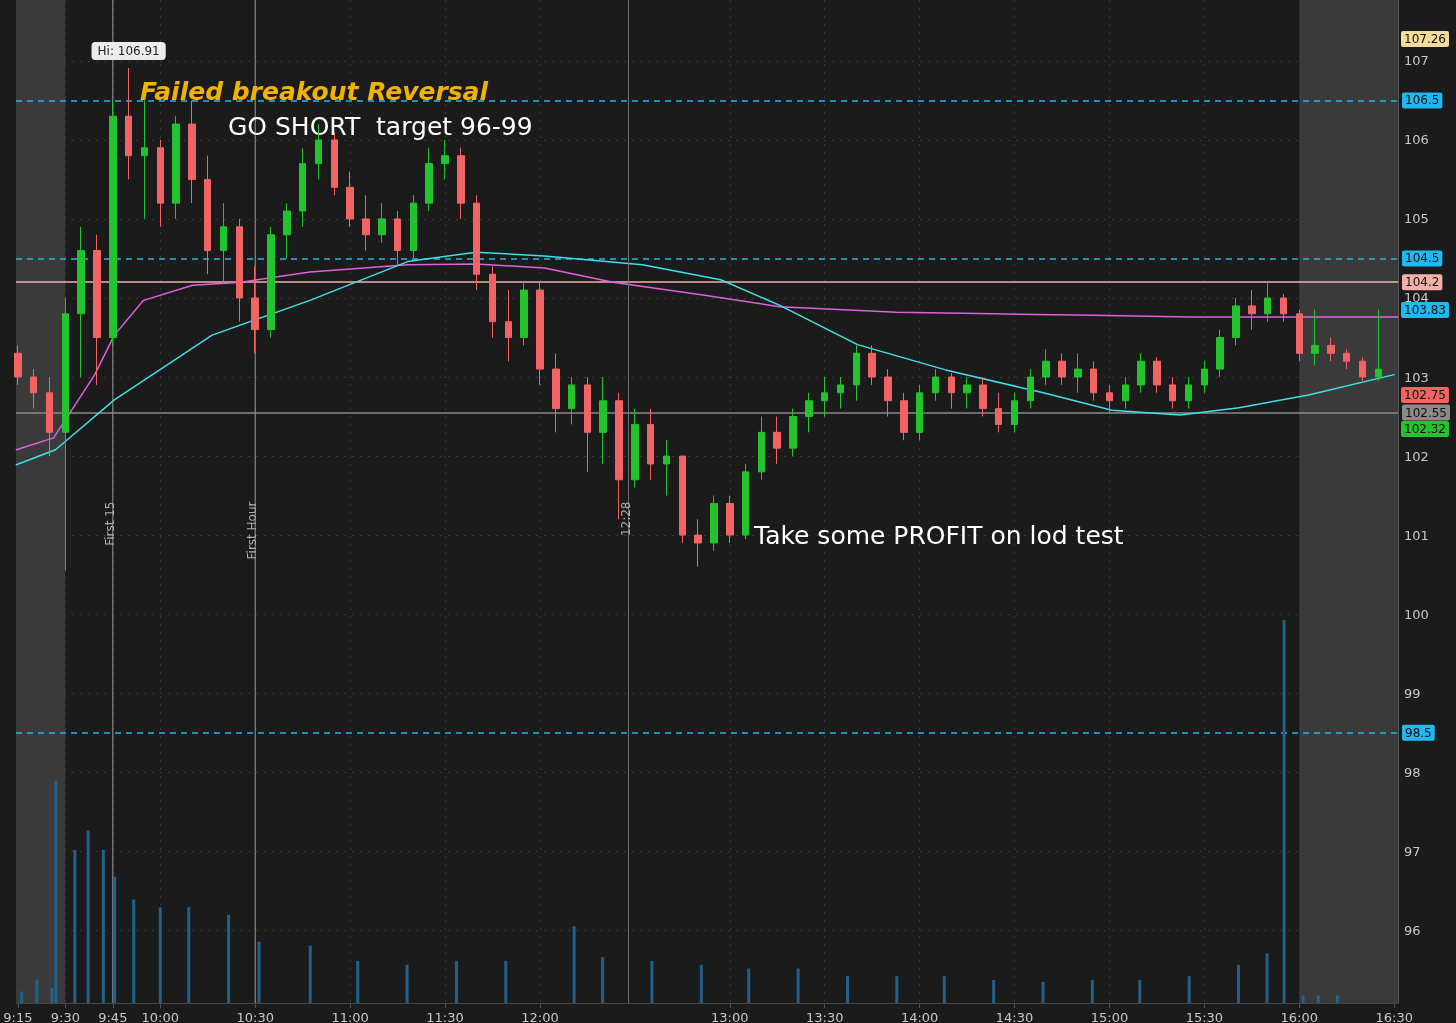  Describe the element at coordinates (1299, 1016) in the screenshot. I see `x-tick-label: 16:00` at that location.